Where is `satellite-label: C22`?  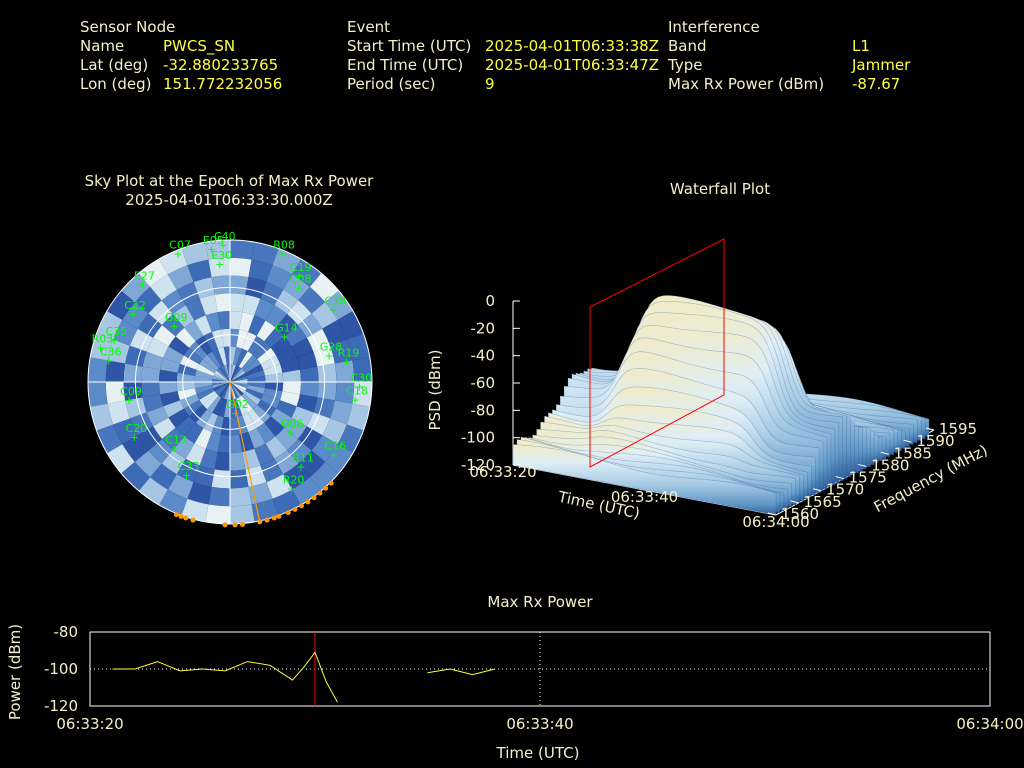
satellite-label: C22 is located at coordinates (135, 305).